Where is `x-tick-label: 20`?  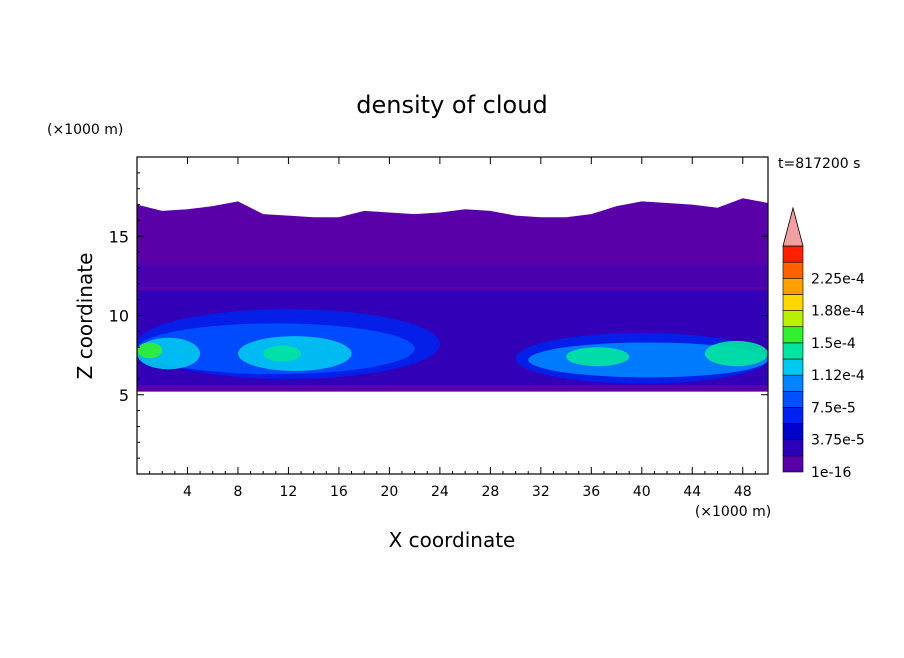
x-tick-label: 20 is located at coordinates (389, 492).